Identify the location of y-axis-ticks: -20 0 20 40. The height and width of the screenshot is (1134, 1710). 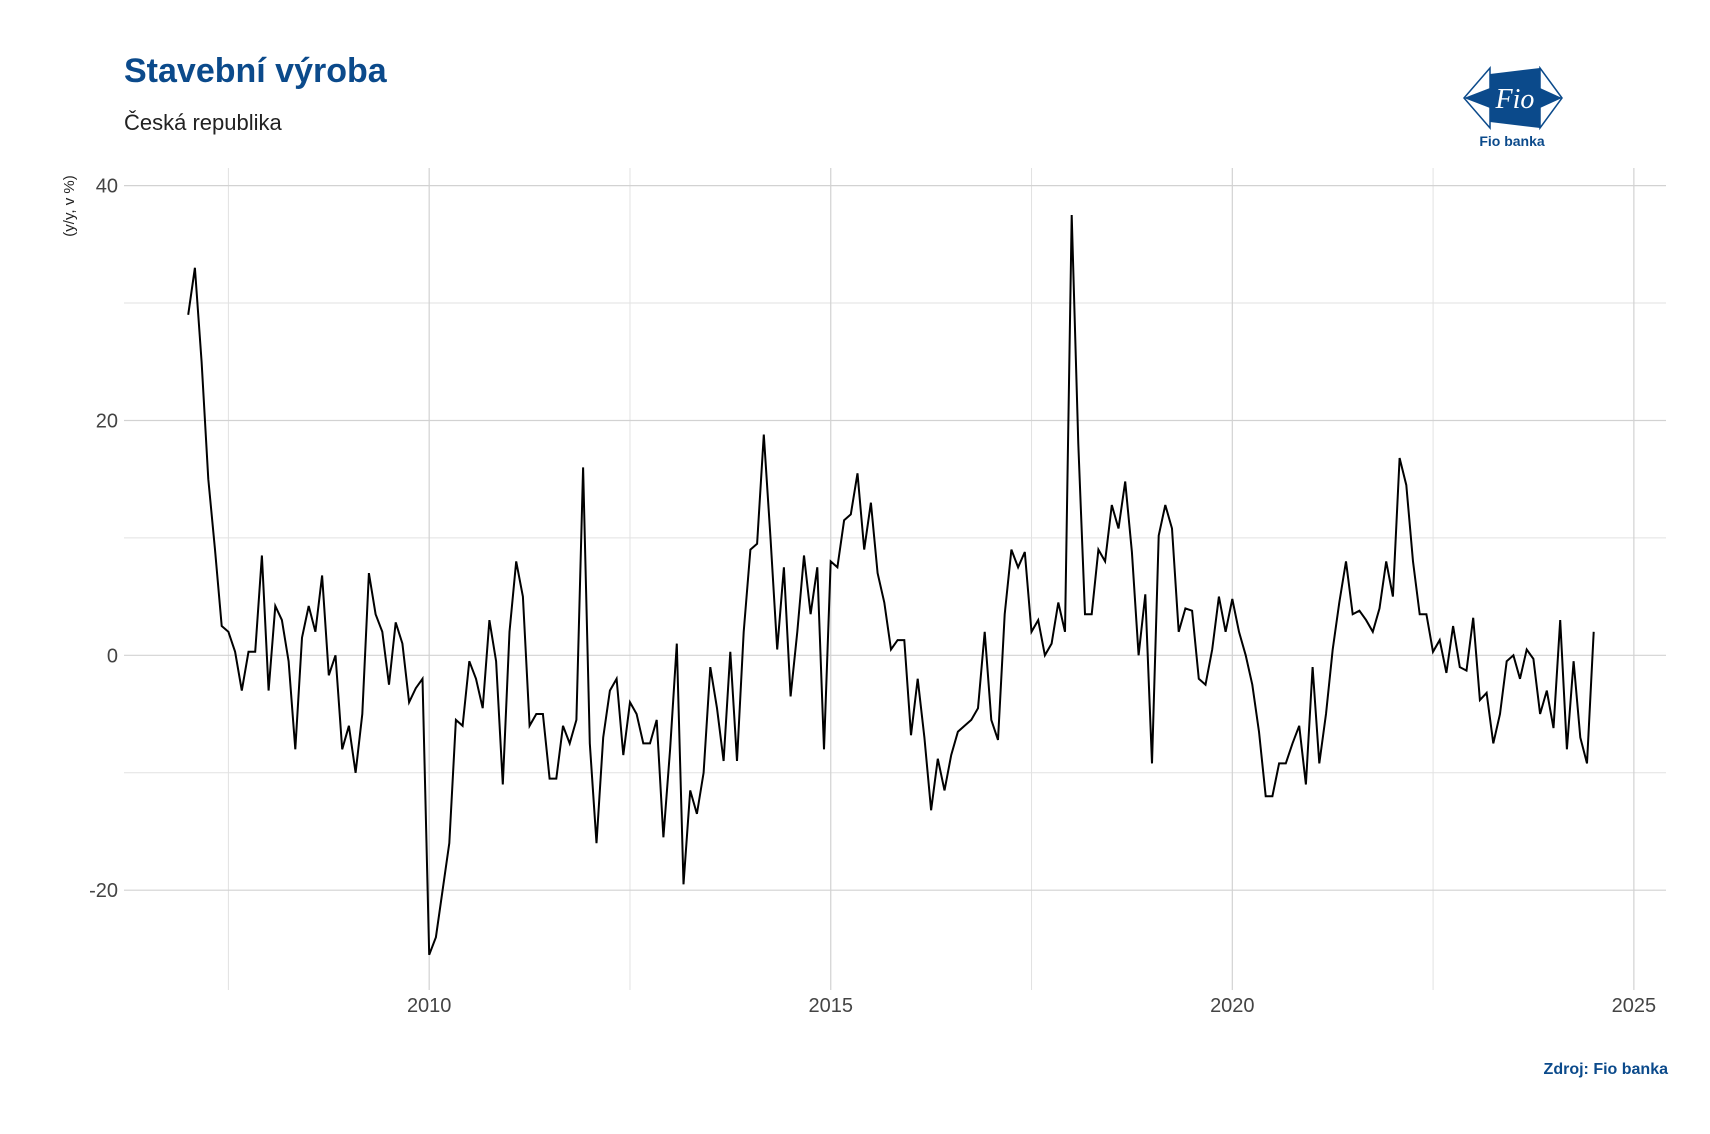
(103, 539).